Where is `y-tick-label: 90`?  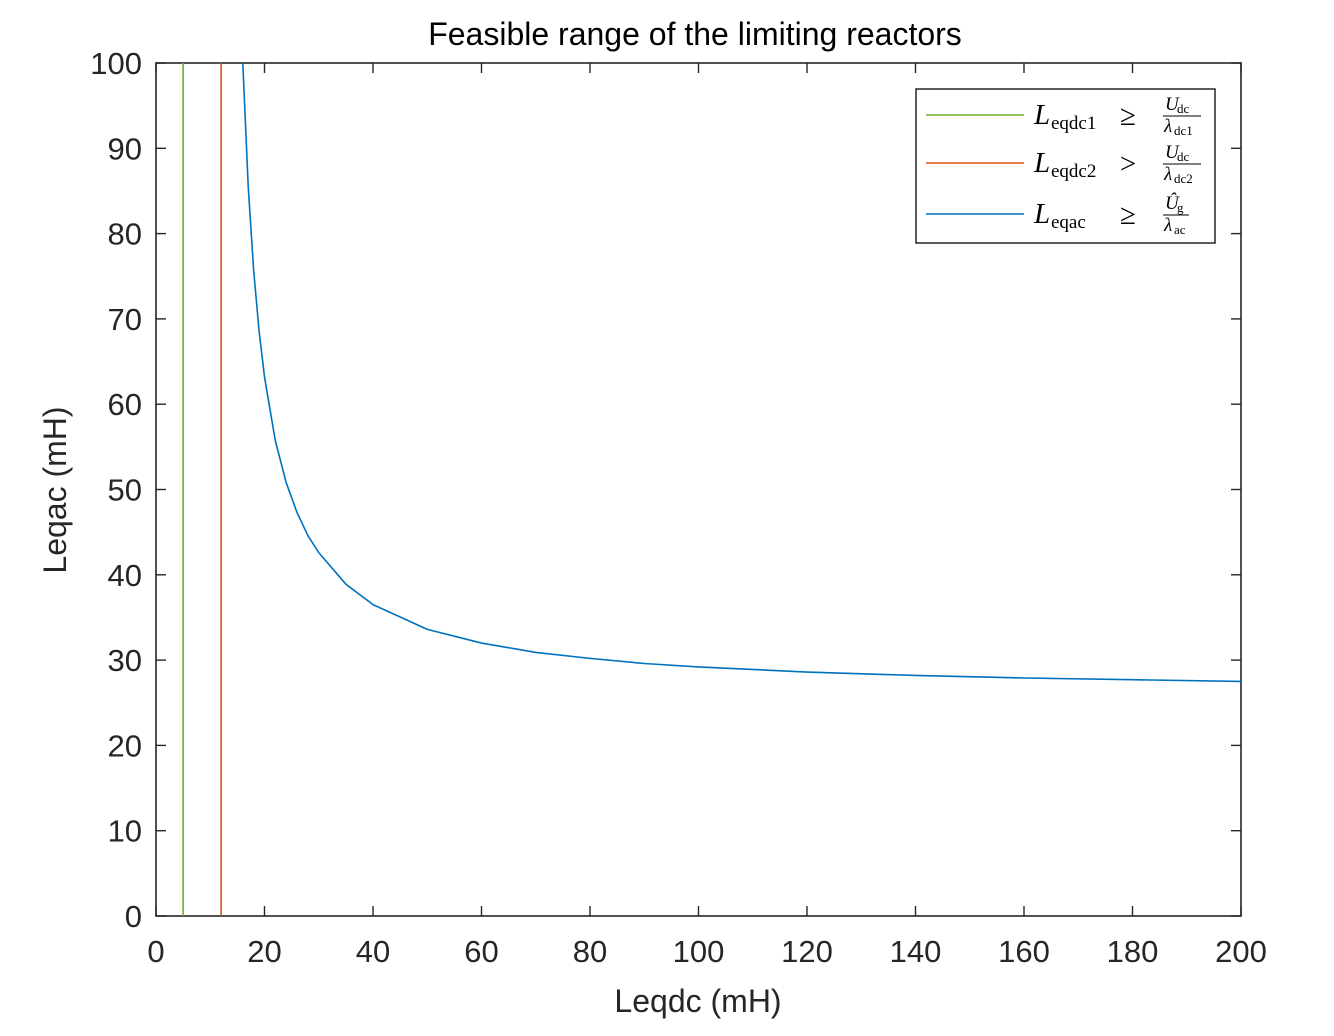
y-tick-label: 90 is located at coordinates (125, 148).